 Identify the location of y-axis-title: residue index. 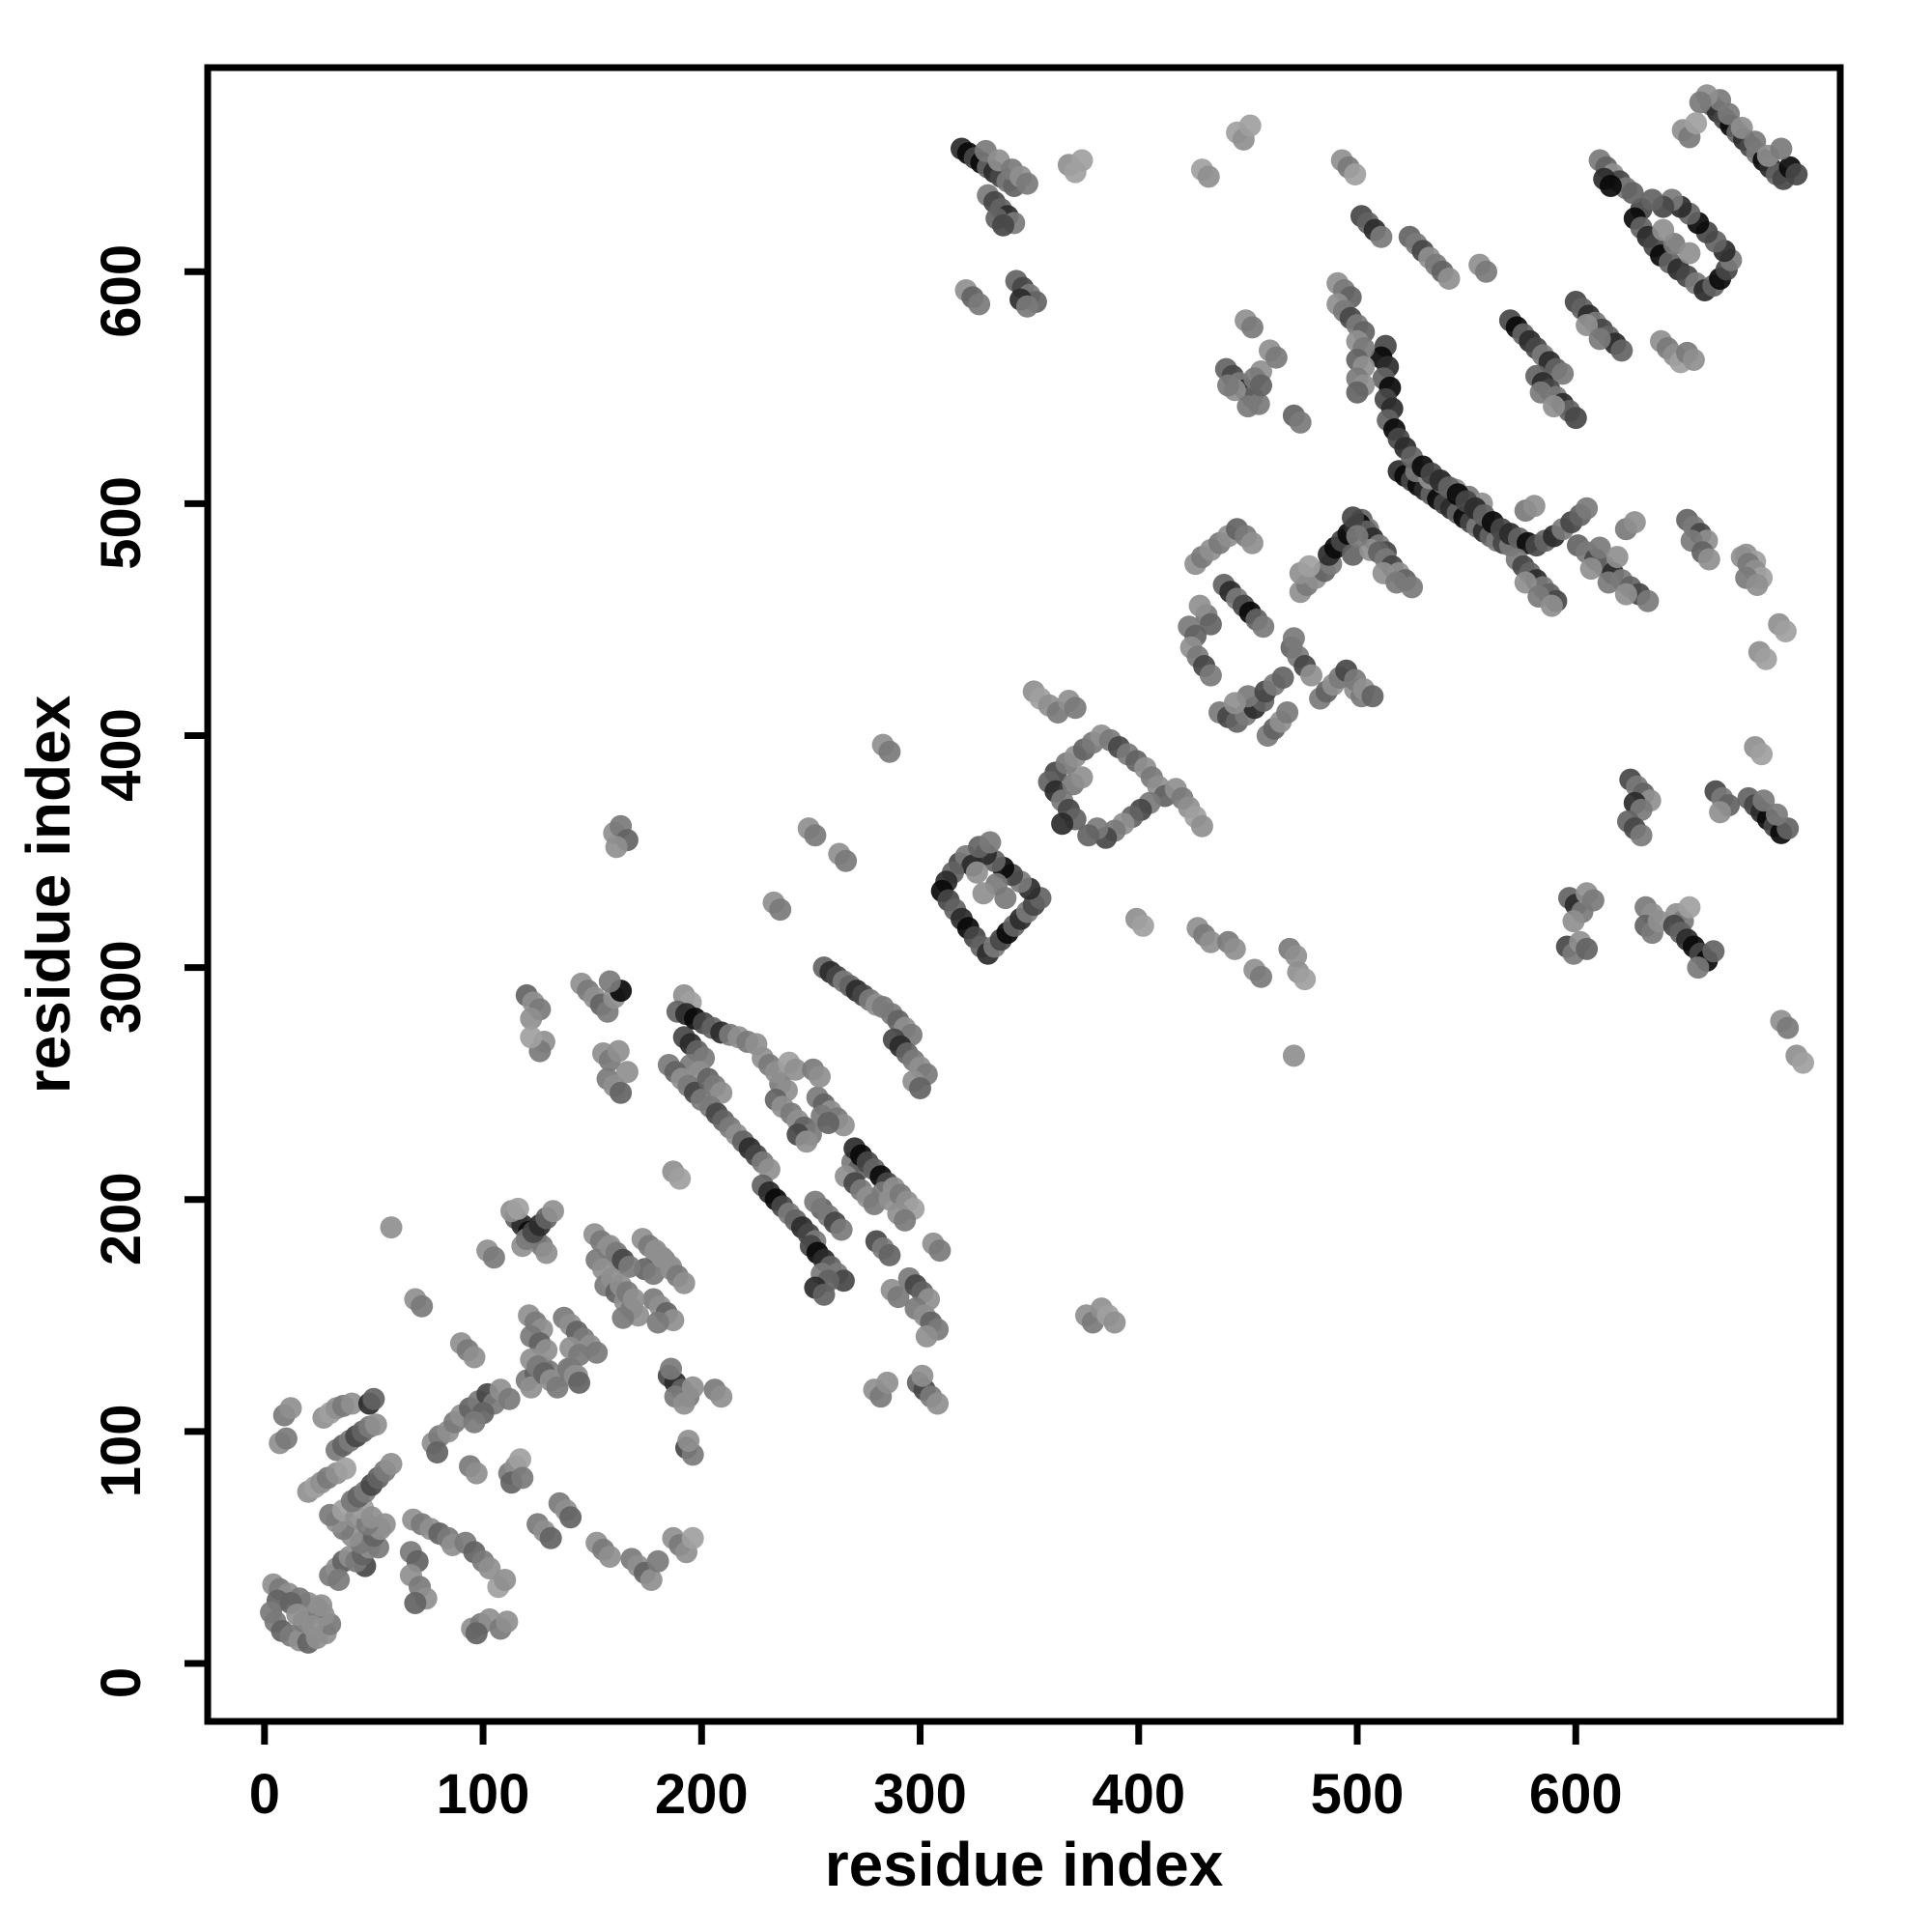
(48, 894).